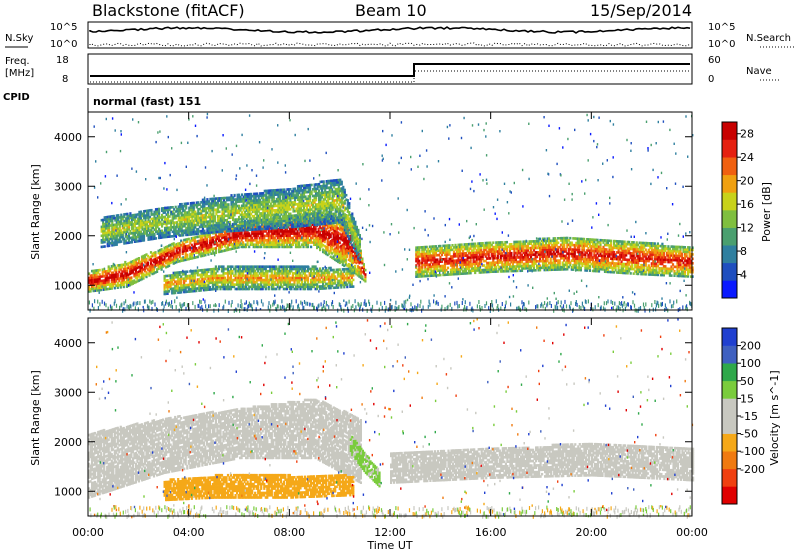 This screenshot has height=554, width=800. Describe the element at coordinates (17, 61) in the screenshot. I see `freq-label-1: Freq.` at that location.